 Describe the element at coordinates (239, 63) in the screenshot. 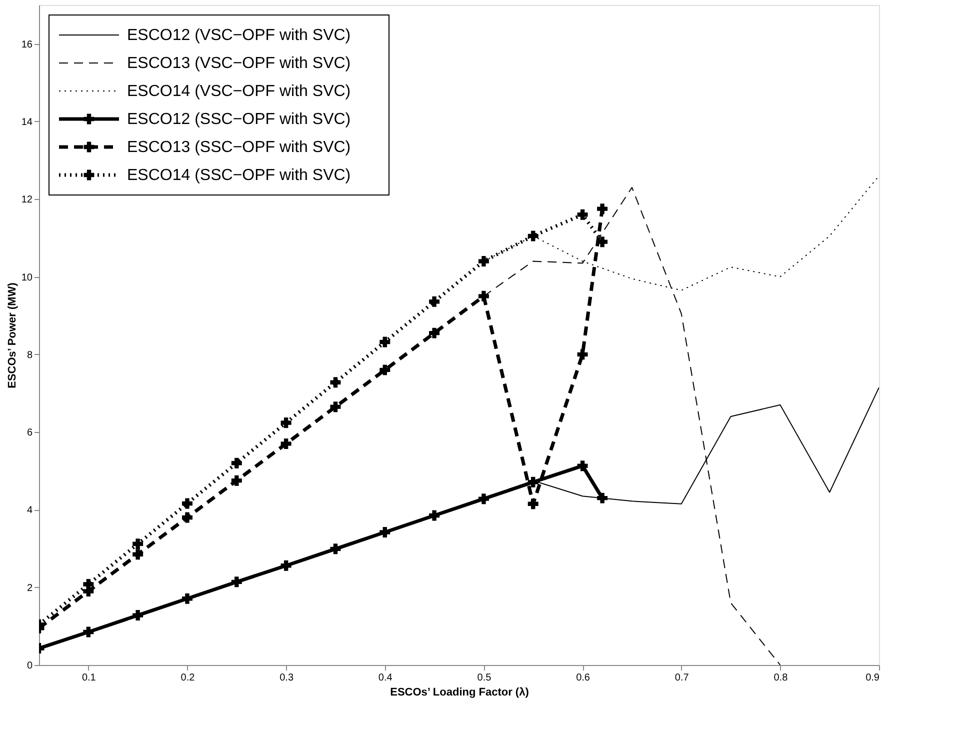

I see `legend-label: ESCO13 (VSC−OPF with SVC)` at that location.